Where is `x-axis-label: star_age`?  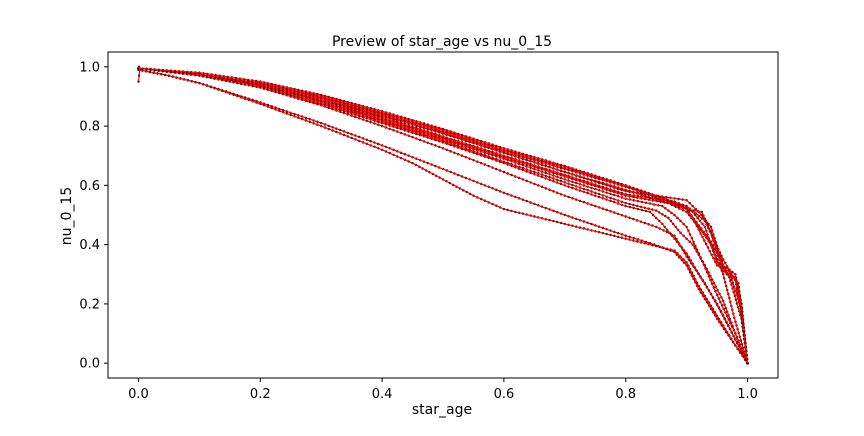 x-axis-label: star_age is located at coordinates (442, 410).